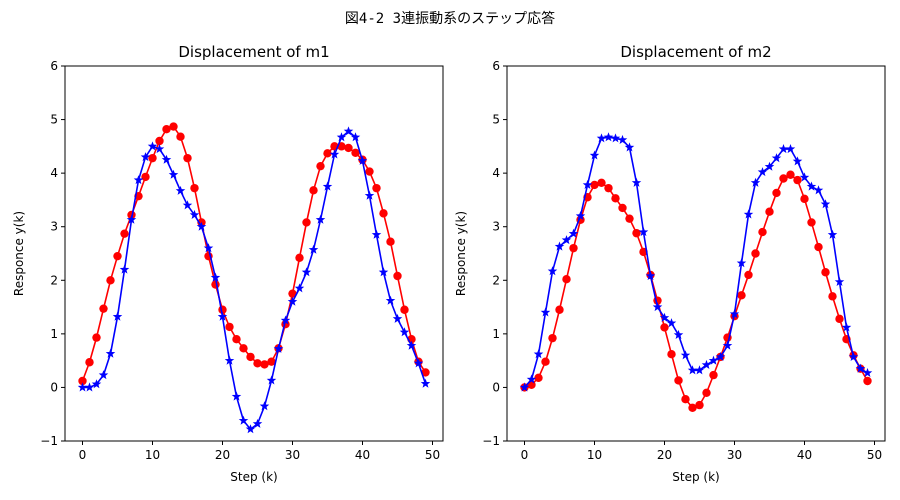  I want to click on y-tick-label: 4, so click(496, 173).